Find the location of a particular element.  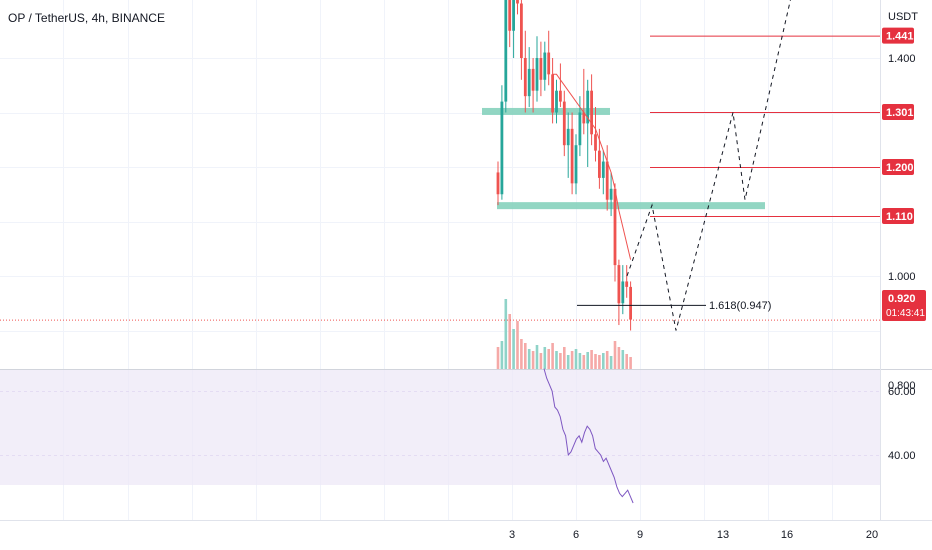

time-tick-label: 9 is located at coordinates (640, 535).